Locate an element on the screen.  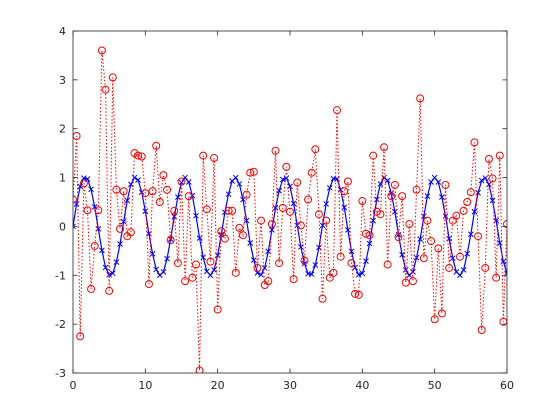
y-tick-label: -1 is located at coordinates (60, 275).